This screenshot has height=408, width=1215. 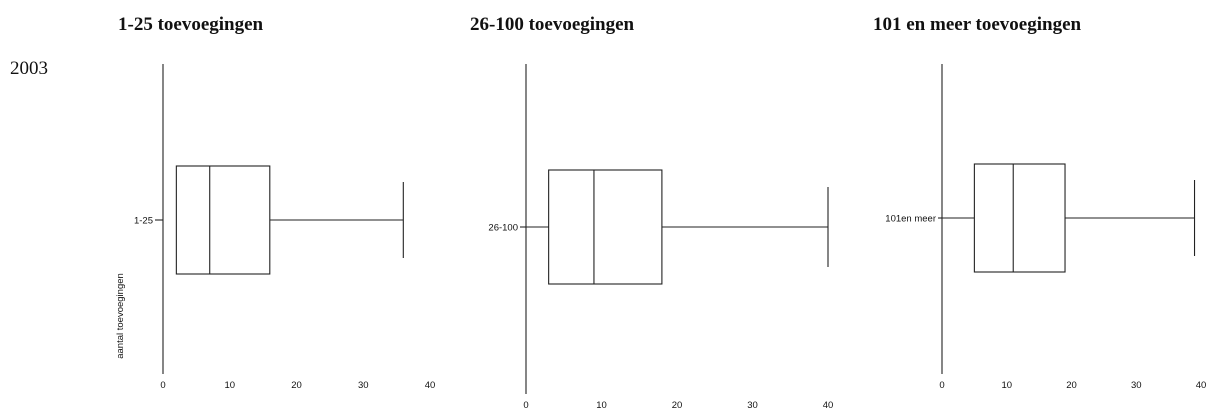 What do you see at coordinates (1019, 218) in the screenshot?
I see `chart-3-box` at bounding box center [1019, 218].